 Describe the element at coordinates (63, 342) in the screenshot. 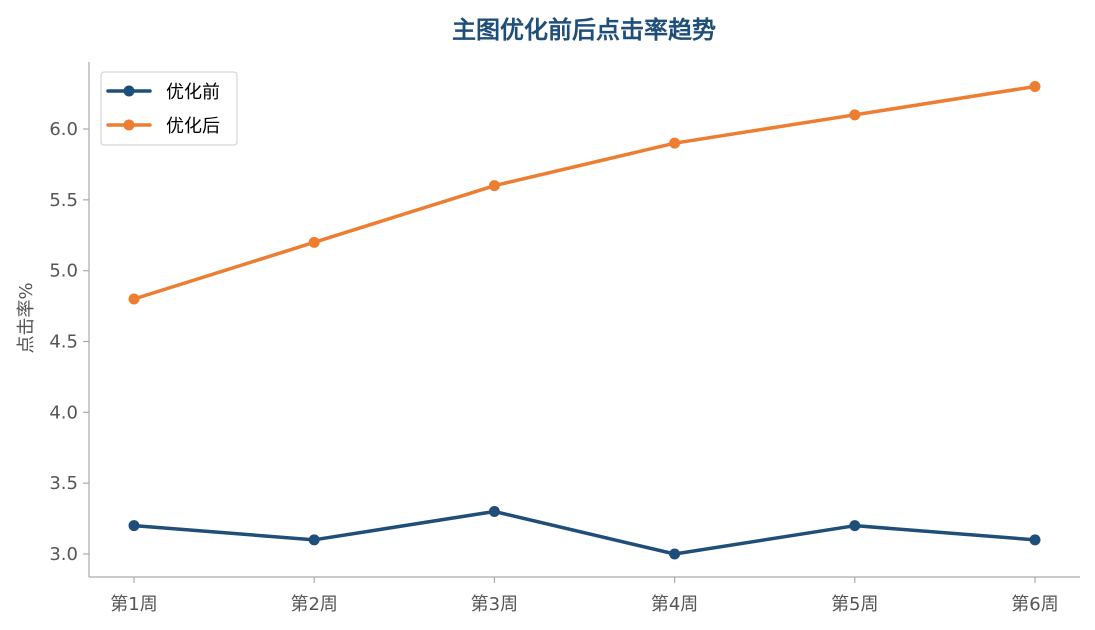

I see `y-tick-label: 4.5` at that location.